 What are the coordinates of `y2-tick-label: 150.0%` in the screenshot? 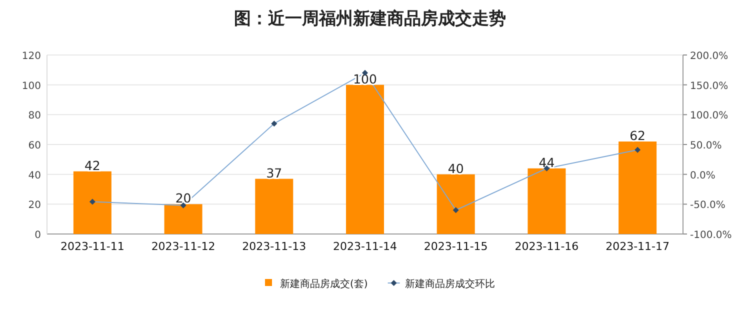 It's located at (709, 86).